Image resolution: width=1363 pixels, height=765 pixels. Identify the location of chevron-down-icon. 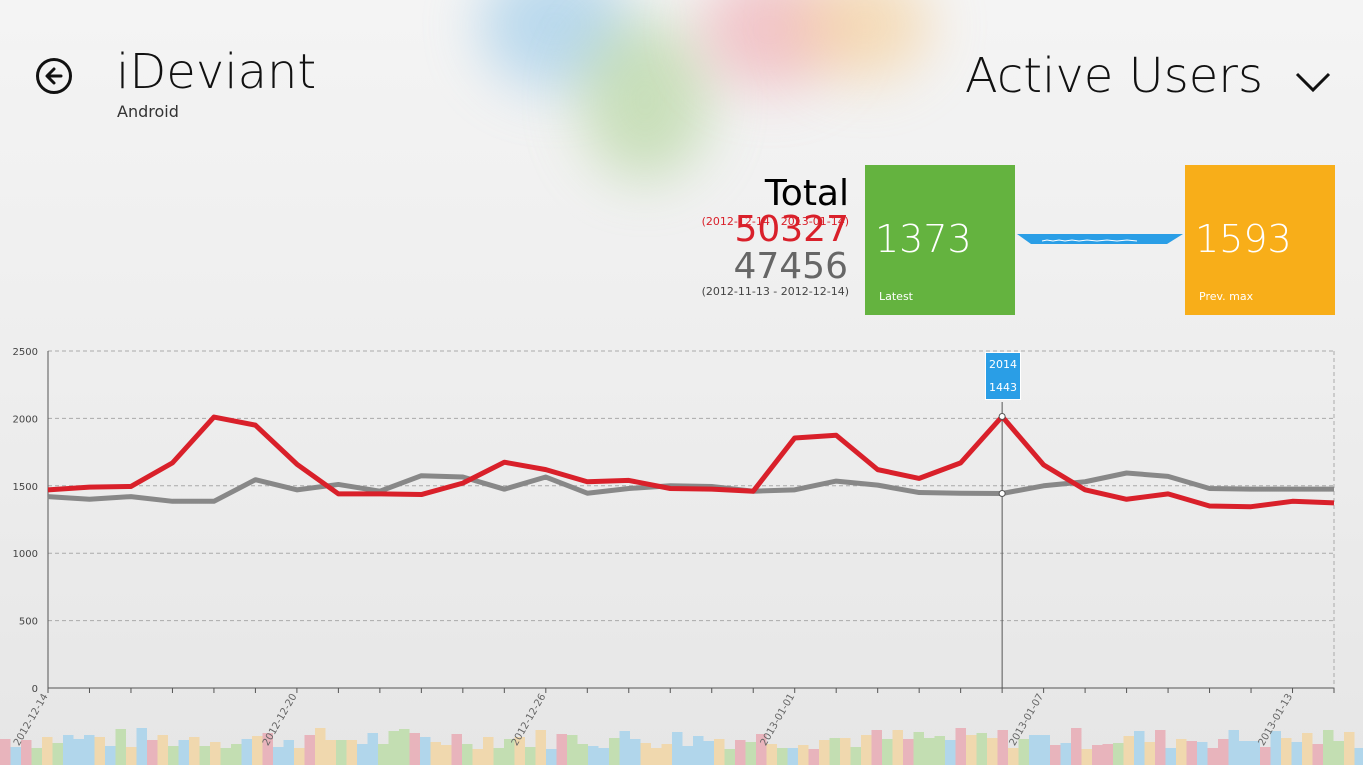
(1313, 82).